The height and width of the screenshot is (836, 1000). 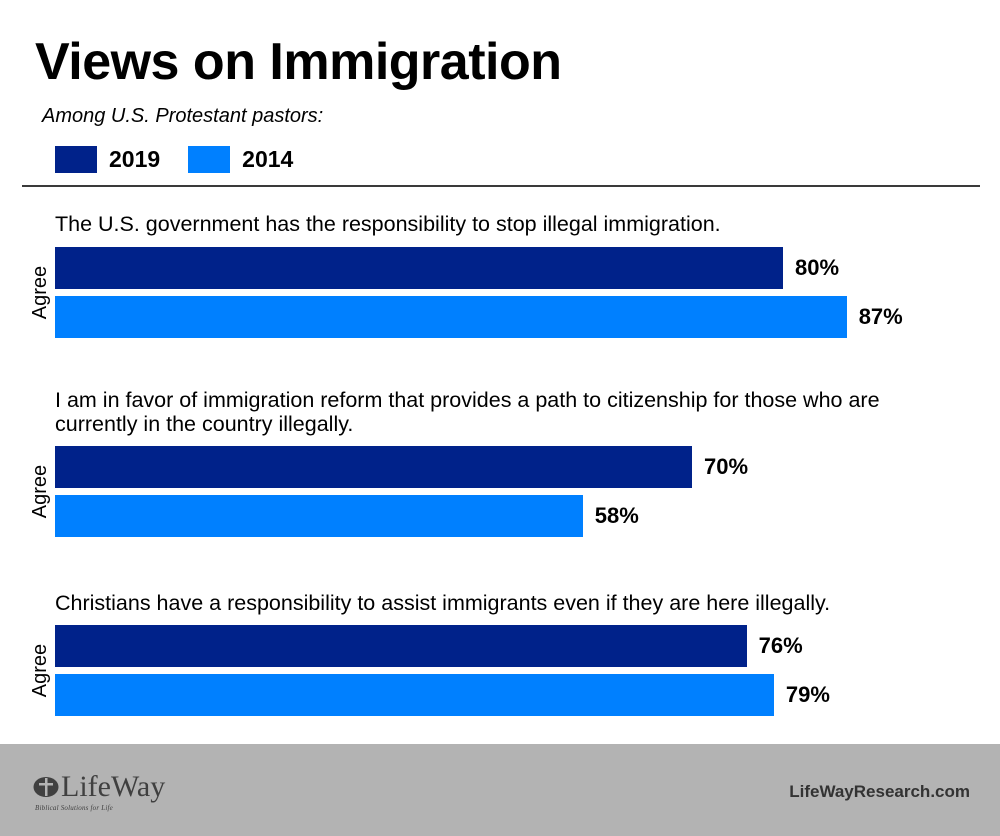 I want to click on value-label-2014-q3: 79%, so click(x=807, y=694).